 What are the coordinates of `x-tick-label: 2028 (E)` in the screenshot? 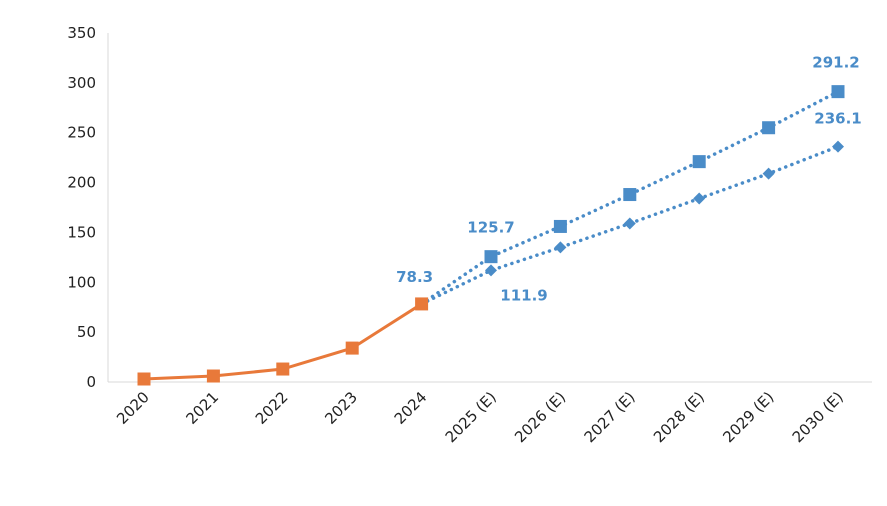 It's located at (679, 417).